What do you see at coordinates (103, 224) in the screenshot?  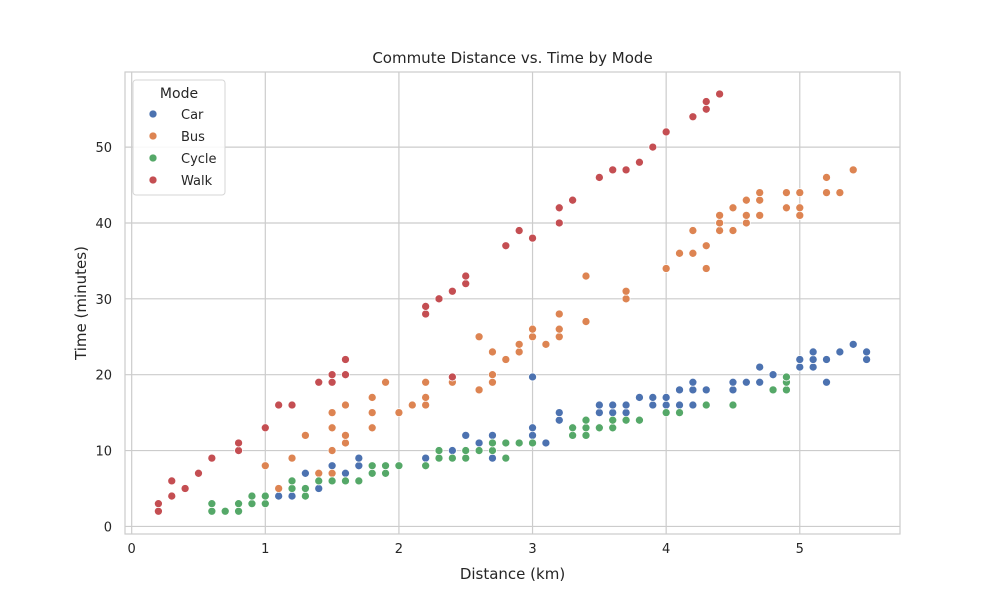 I see `y-tick-label: 40` at bounding box center [103, 224].